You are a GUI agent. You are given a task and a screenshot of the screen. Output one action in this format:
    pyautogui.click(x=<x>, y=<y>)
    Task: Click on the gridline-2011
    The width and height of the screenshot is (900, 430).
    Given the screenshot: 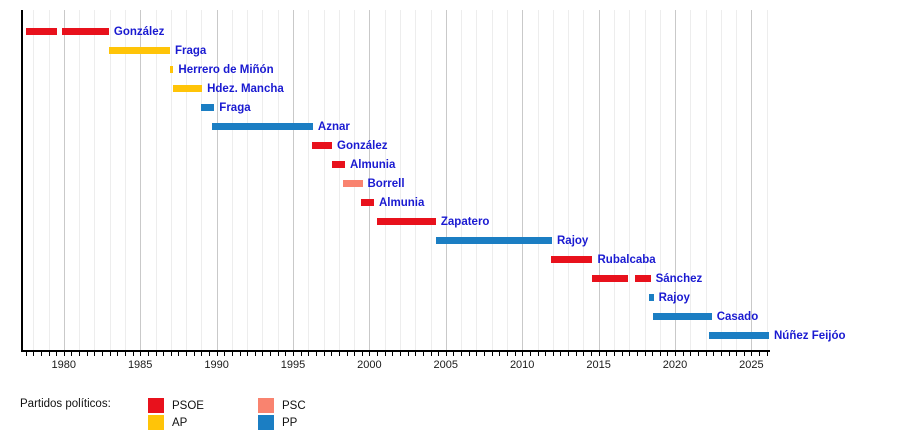 What is the action you would take?
    pyautogui.click(x=538, y=180)
    